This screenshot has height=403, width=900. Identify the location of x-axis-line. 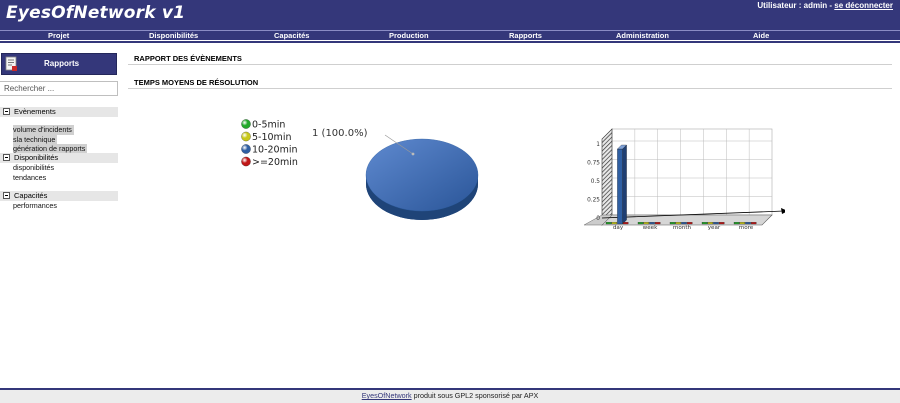
(693, 214).